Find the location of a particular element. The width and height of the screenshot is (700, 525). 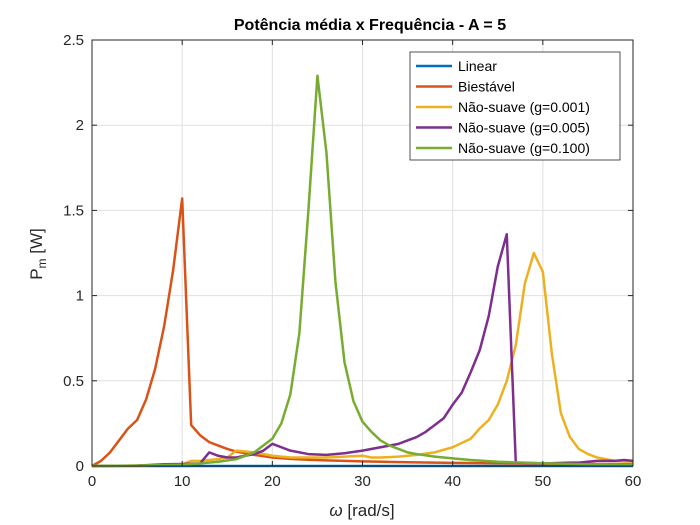

y-tick-label: 2 is located at coordinates (80, 125).